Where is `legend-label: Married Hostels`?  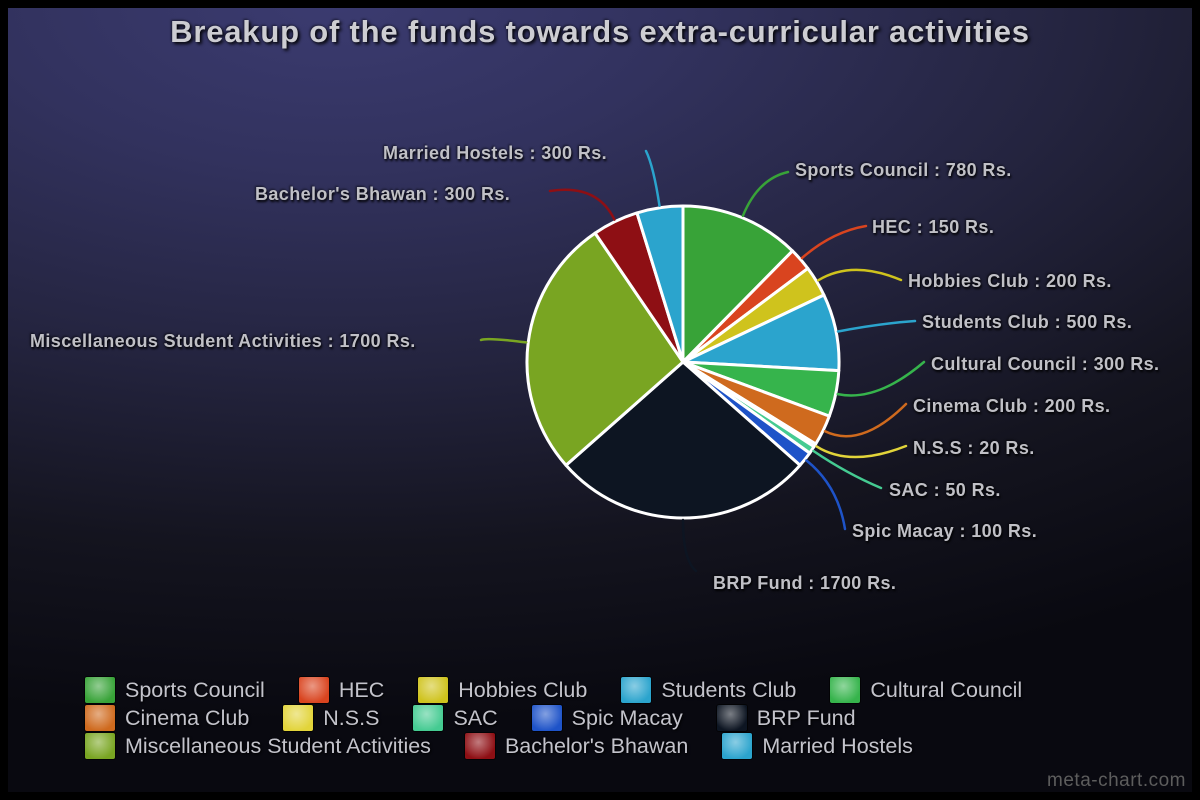 legend-label: Married Hostels is located at coordinates (837, 745).